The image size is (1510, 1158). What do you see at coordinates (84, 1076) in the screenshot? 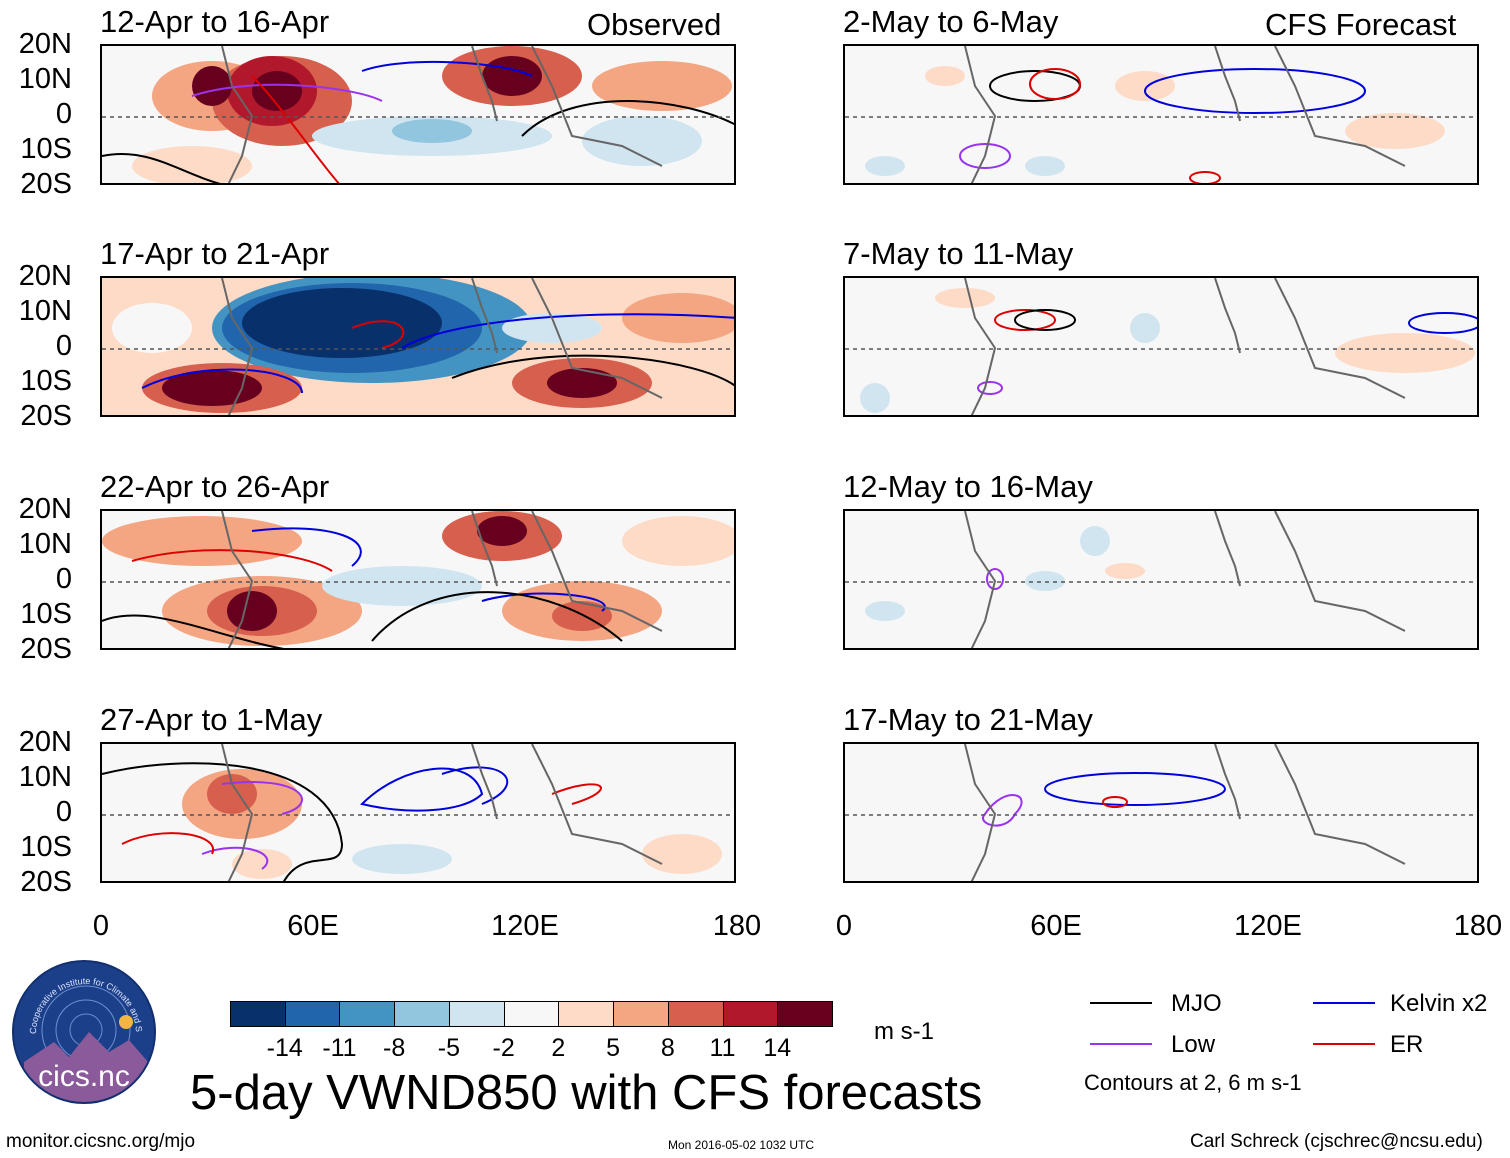
I see `logo-text: cics.nc` at bounding box center [84, 1076].